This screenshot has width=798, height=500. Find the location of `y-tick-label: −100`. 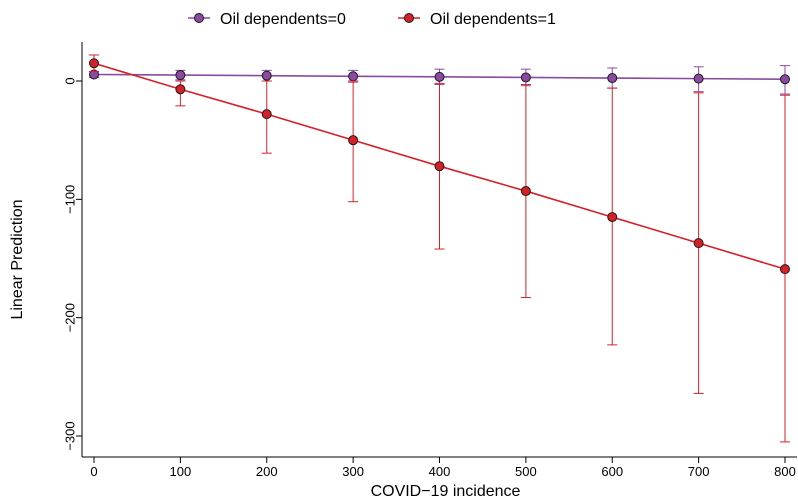

y-tick-label: −100 is located at coordinates (70, 199).